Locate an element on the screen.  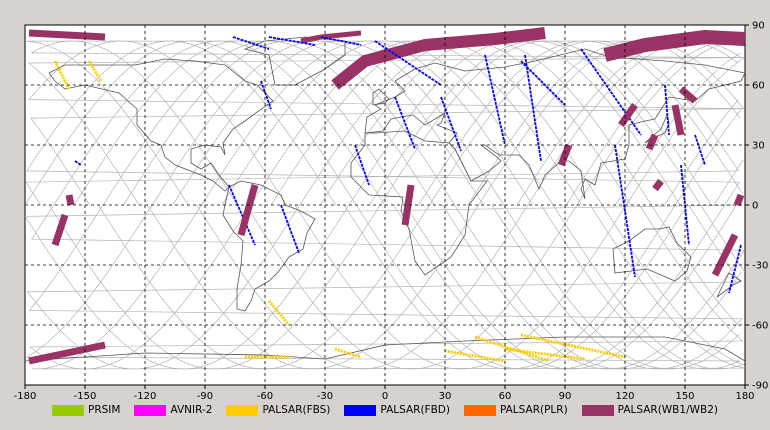
x-tick-label: -90 is located at coordinates (205, 396).